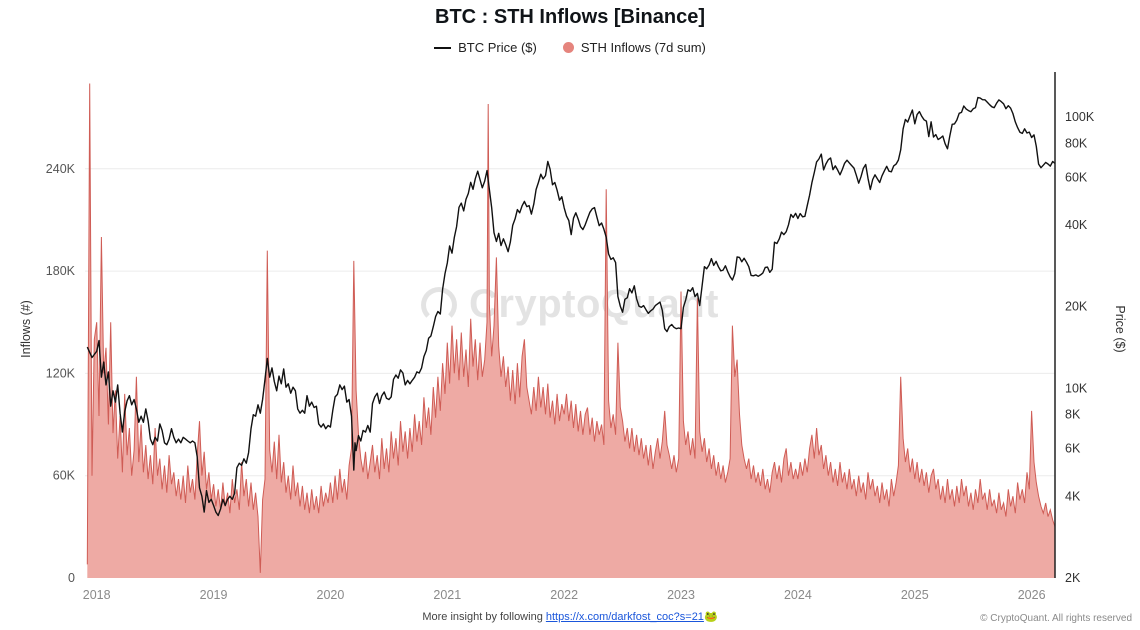 The width and height of the screenshot is (1140, 630). What do you see at coordinates (61, 169) in the screenshot?
I see `left-tick-label: 240K` at bounding box center [61, 169].